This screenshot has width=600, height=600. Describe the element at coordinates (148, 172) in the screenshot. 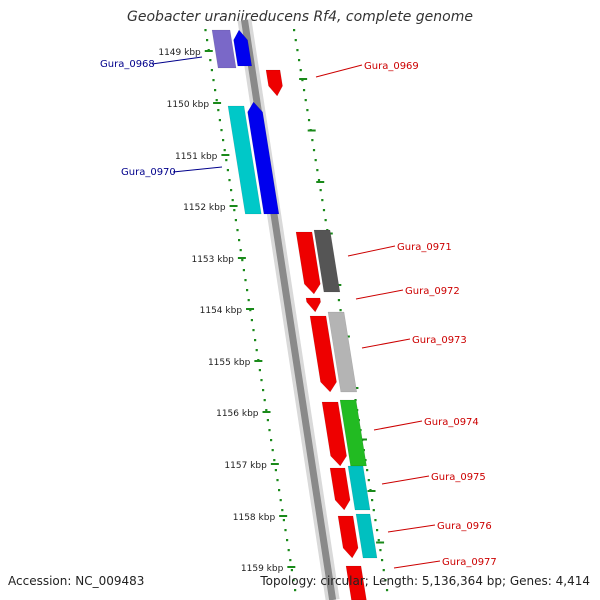

I see `gene-label-gura-0970: Gura_0970` at that location.